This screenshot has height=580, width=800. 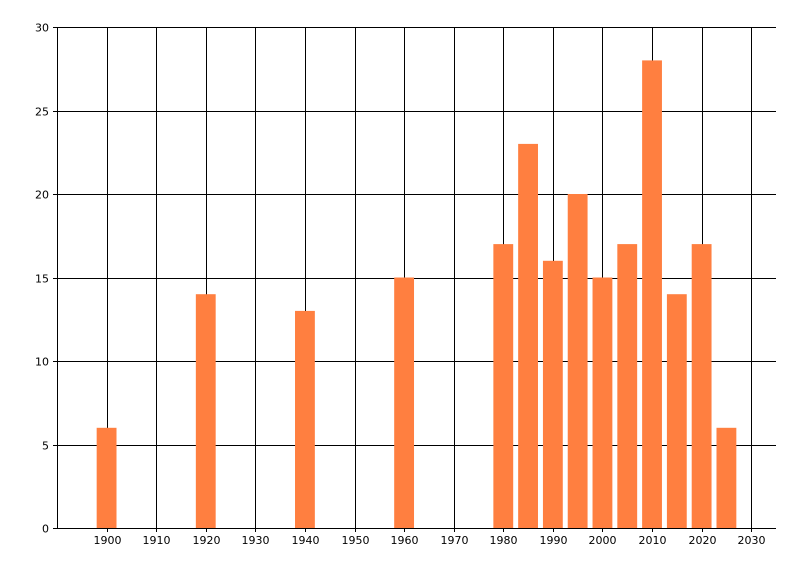 I want to click on x-tick-label: 2010, so click(x=653, y=540).